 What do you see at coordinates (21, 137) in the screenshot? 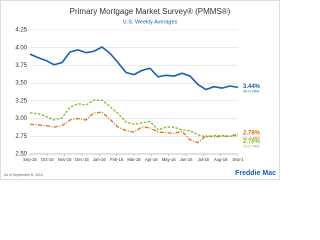
I see `y-tick-label: 2.75` at bounding box center [21, 137].